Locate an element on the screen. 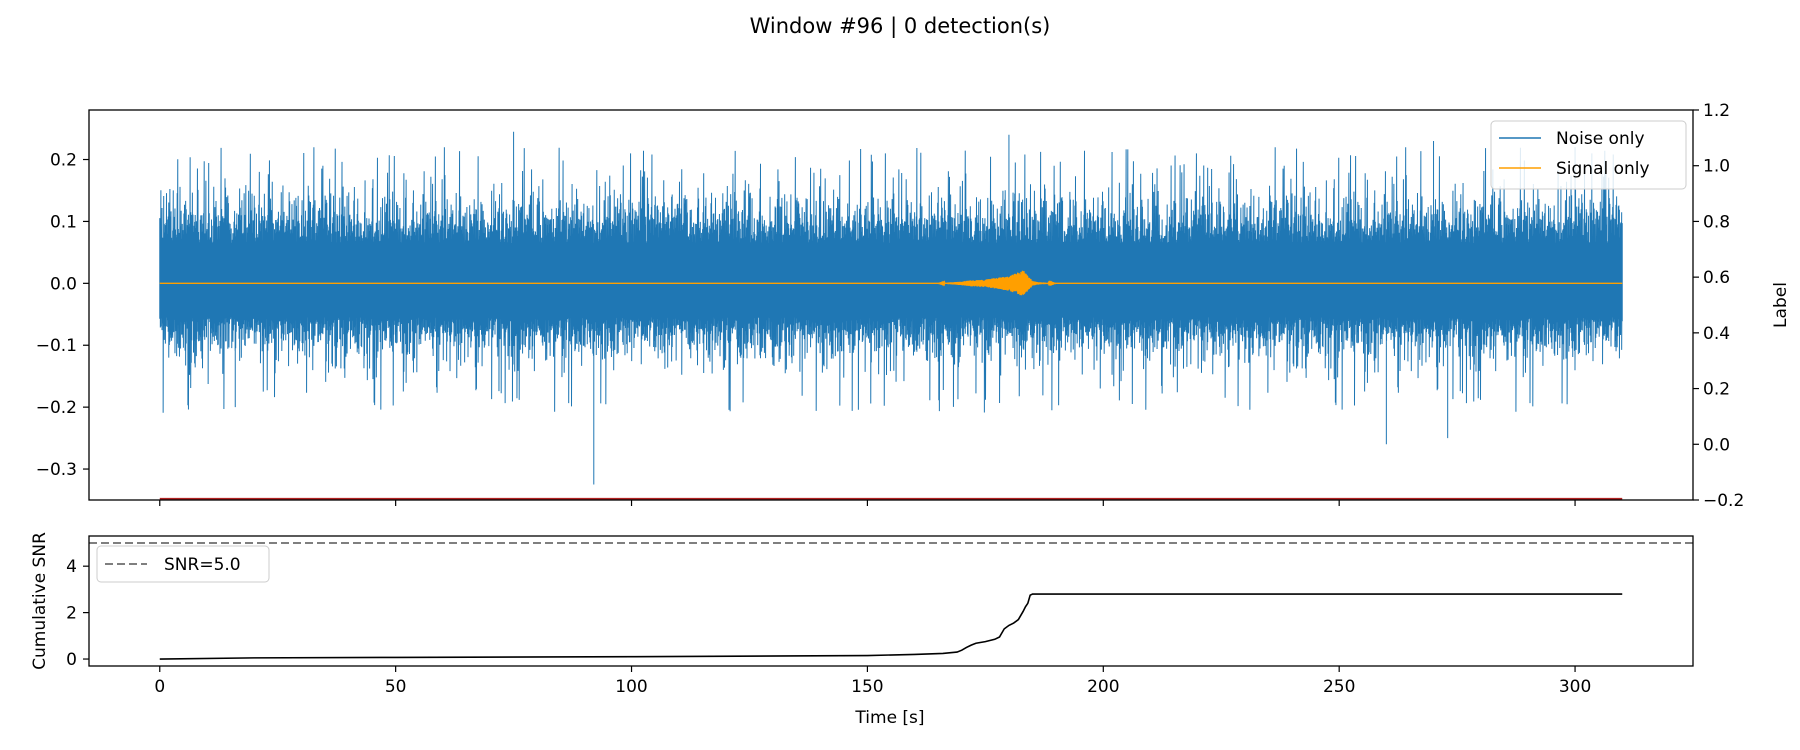  y2-tick-label: 0.6 is located at coordinates (1716, 278).